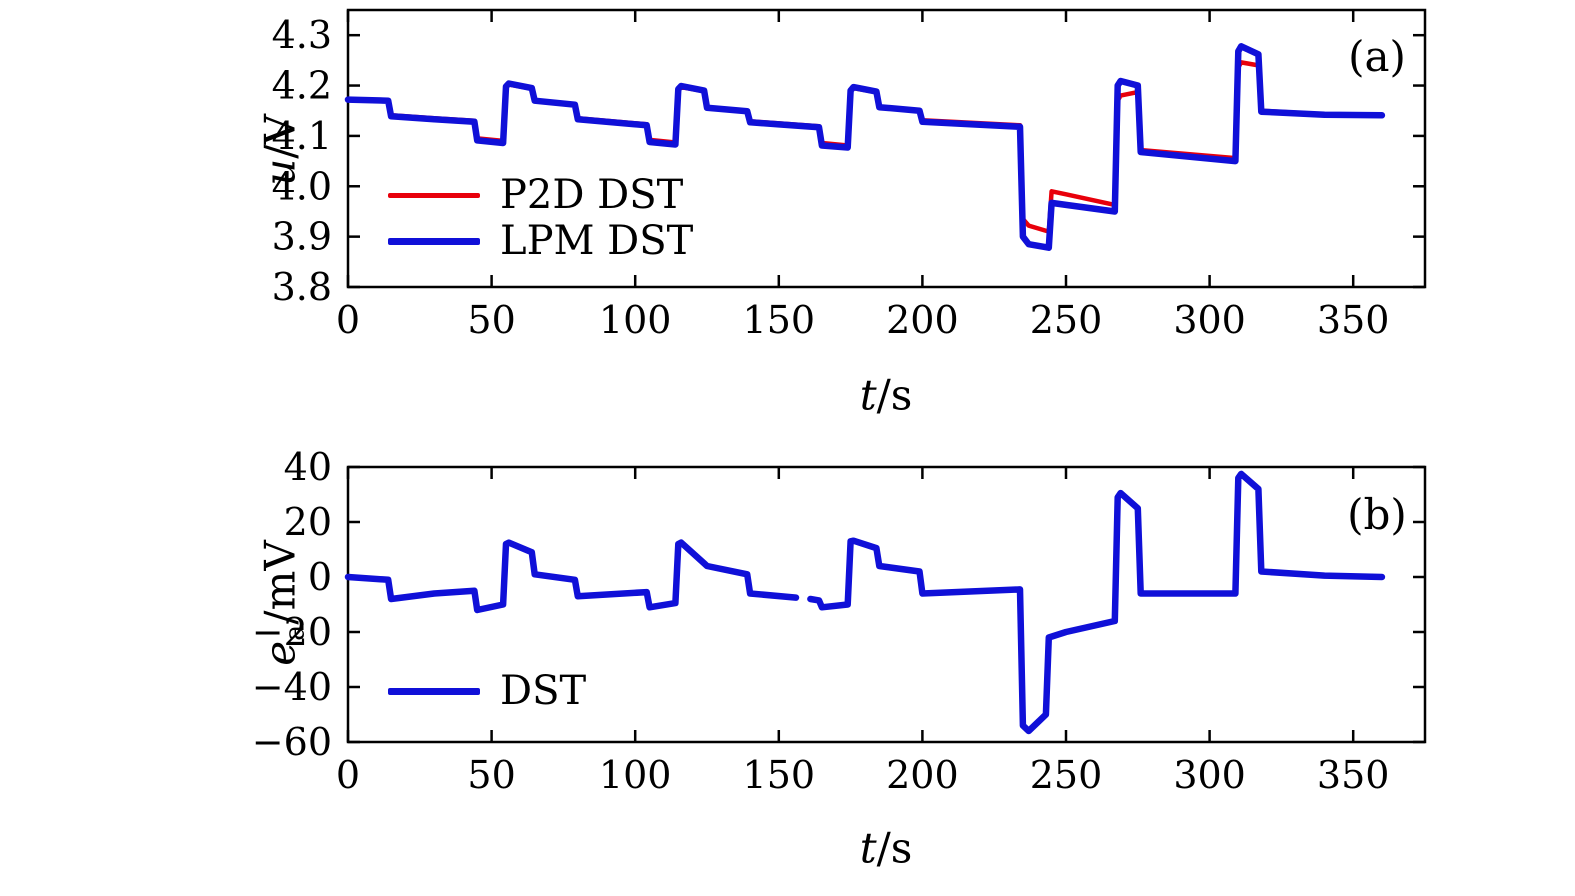  Describe the element at coordinates (592, 195) in the screenshot. I see `legend-label-p2d-dst: P2D DST` at that location.